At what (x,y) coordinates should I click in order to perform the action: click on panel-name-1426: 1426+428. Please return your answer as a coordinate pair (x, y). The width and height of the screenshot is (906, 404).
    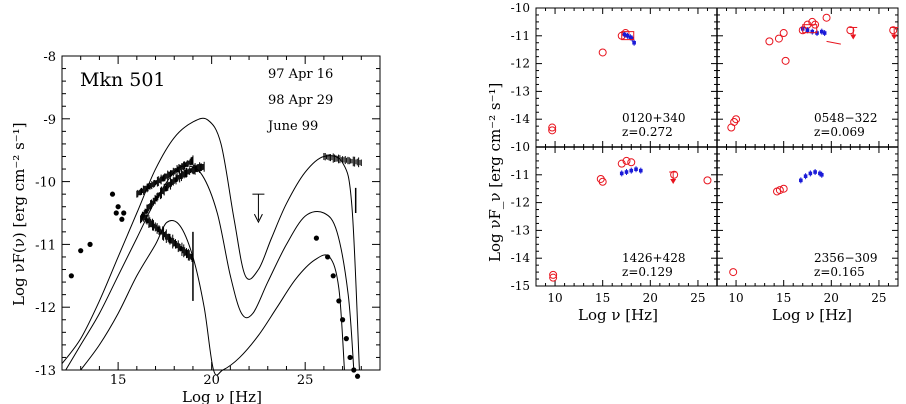
    Looking at the image, I should click on (654, 258).